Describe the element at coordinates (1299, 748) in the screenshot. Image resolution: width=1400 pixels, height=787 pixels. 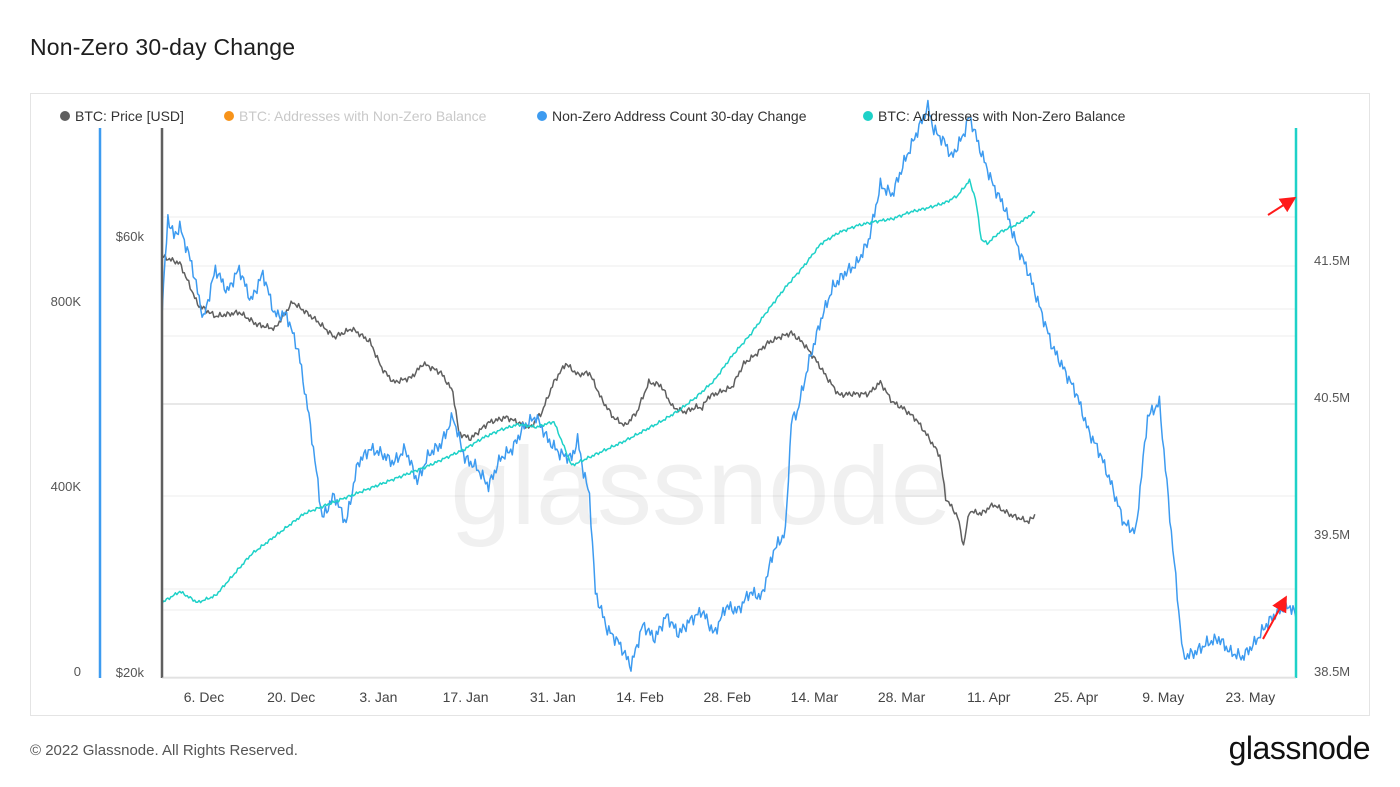
I see `glassnode-logo: glassnode` at that location.